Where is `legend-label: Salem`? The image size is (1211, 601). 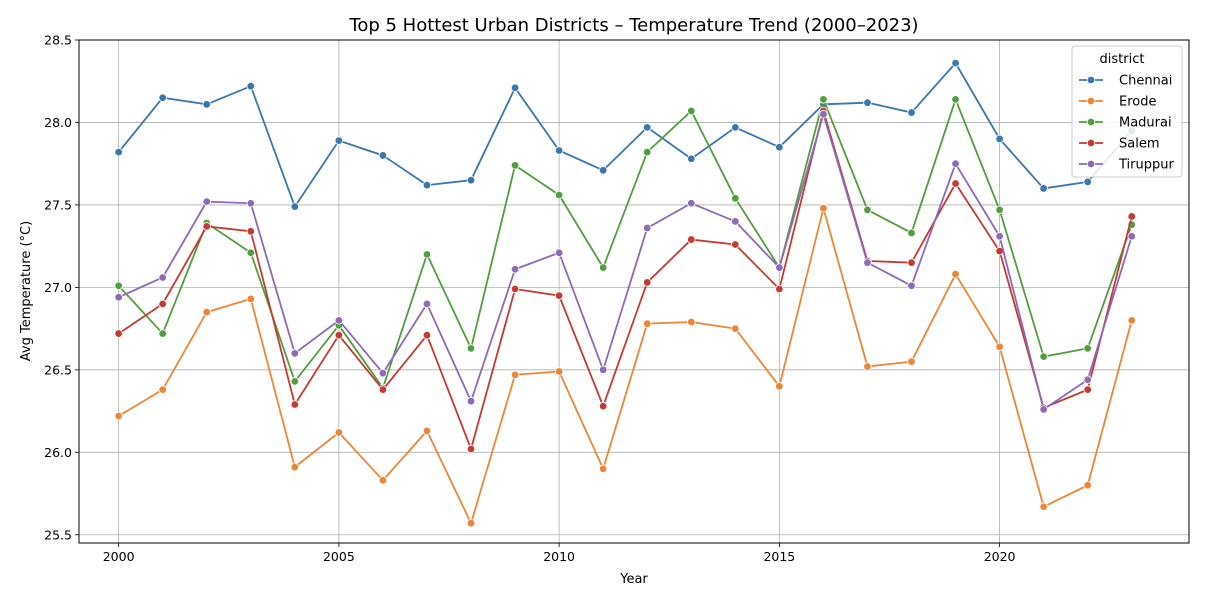
legend-label: Salem is located at coordinates (1139, 144).